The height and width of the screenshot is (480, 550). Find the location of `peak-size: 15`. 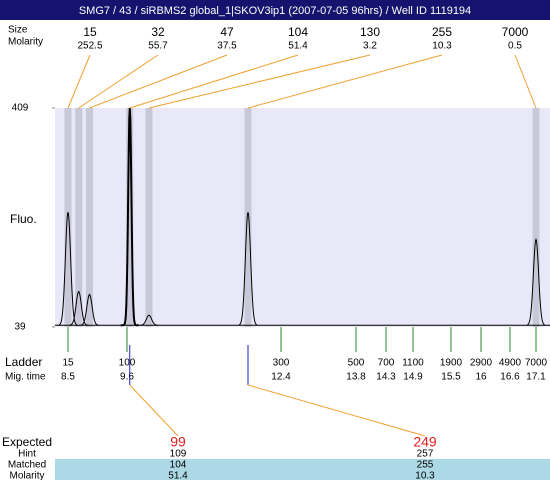

peak-size: 15 is located at coordinates (90, 32).